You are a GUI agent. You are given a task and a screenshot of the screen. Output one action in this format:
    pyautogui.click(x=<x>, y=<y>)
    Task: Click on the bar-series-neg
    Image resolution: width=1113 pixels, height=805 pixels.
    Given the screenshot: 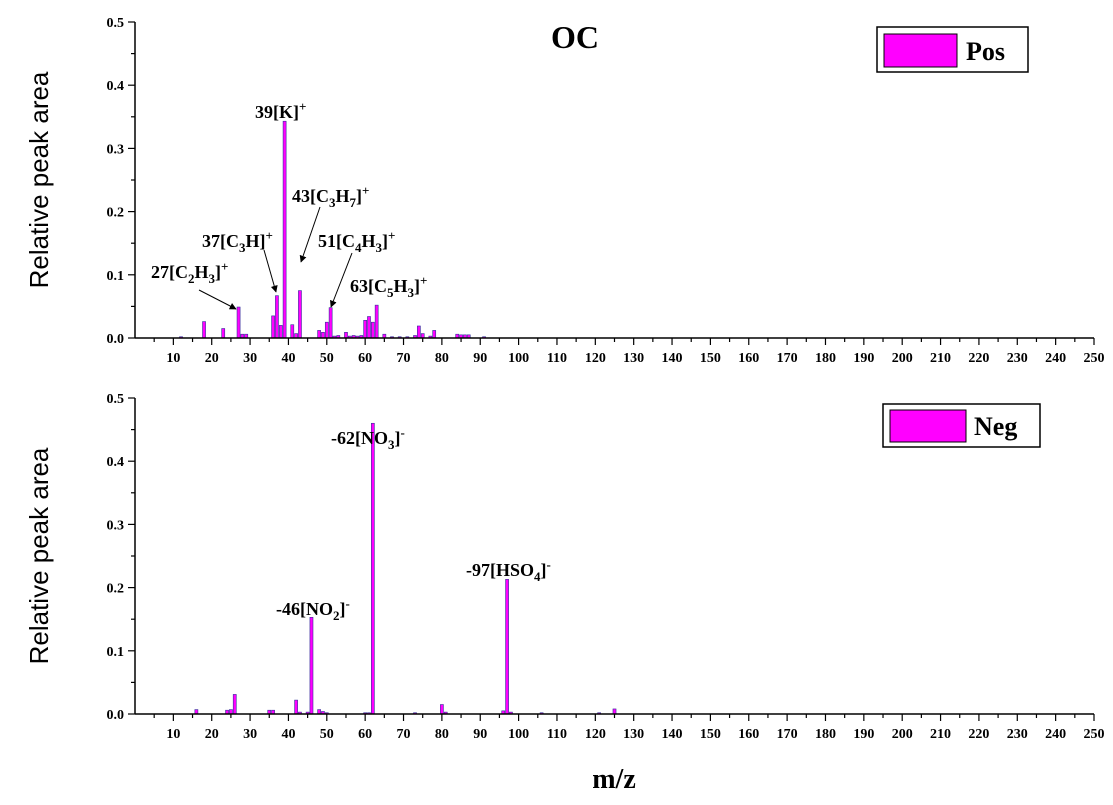 What is the action you would take?
    pyautogui.click(x=405, y=568)
    